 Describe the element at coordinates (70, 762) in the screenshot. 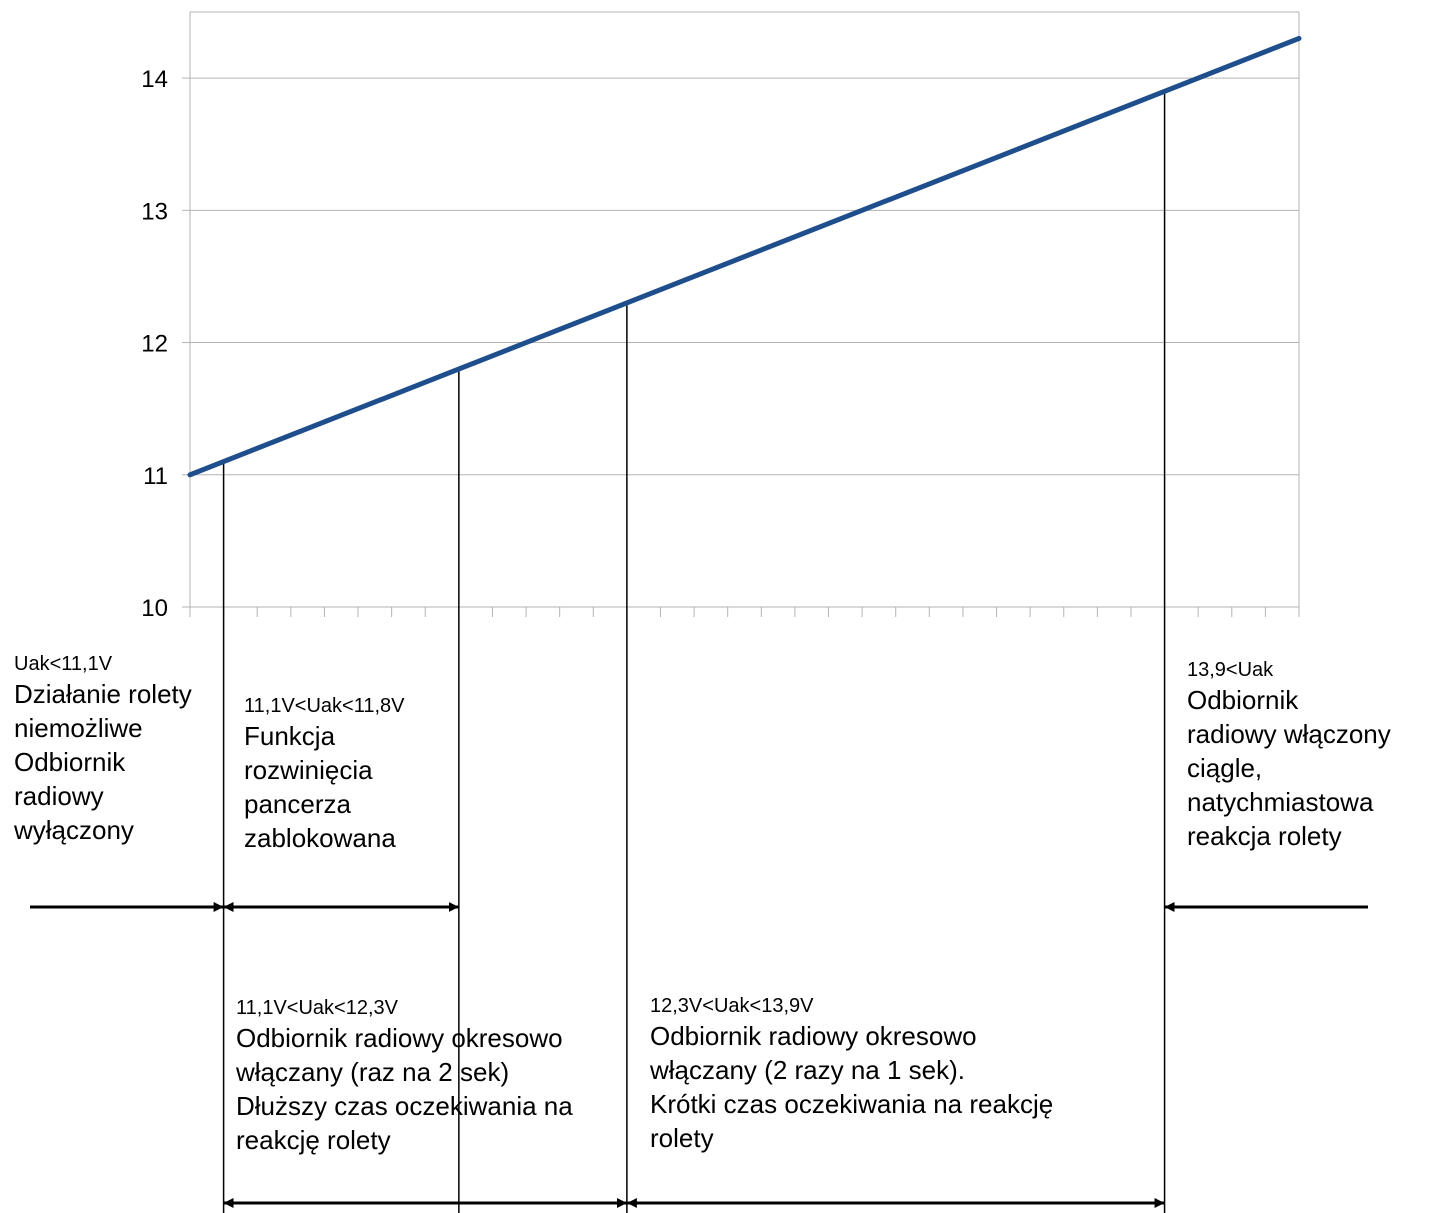

I see `zone1-line: Odbiornik` at that location.